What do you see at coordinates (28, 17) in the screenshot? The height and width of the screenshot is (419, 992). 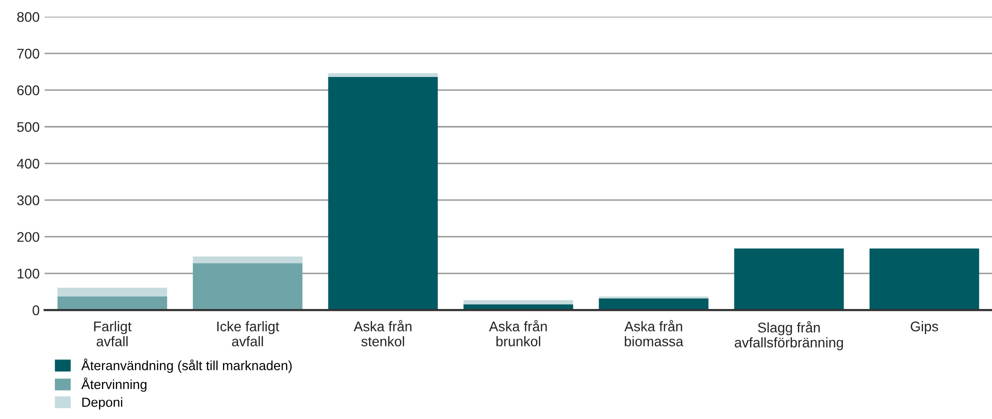 I see `y-tick-label: 800` at bounding box center [28, 17].